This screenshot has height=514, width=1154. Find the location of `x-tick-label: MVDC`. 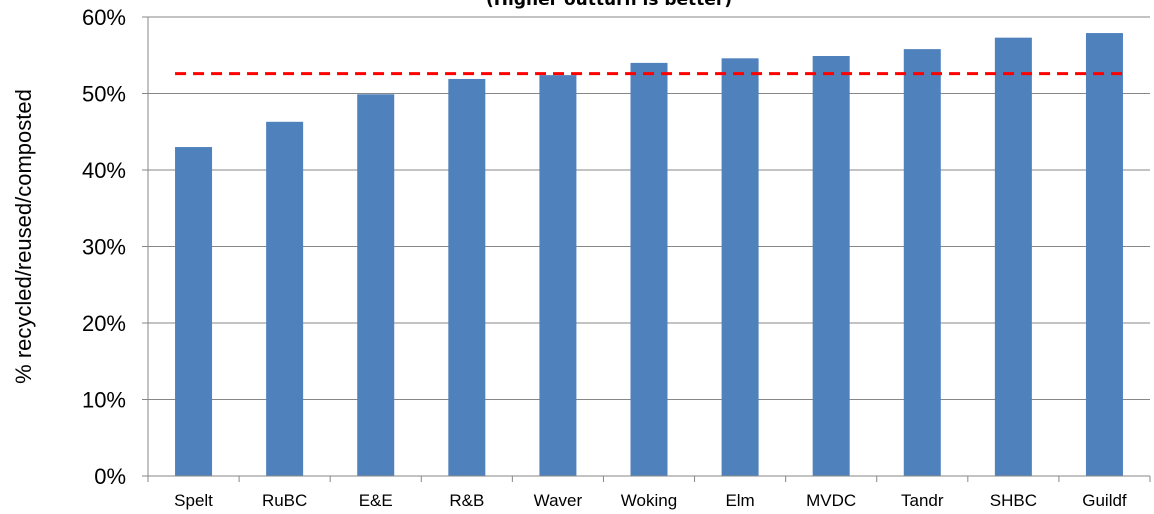

x-tick-label: MVDC is located at coordinates (831, 500).